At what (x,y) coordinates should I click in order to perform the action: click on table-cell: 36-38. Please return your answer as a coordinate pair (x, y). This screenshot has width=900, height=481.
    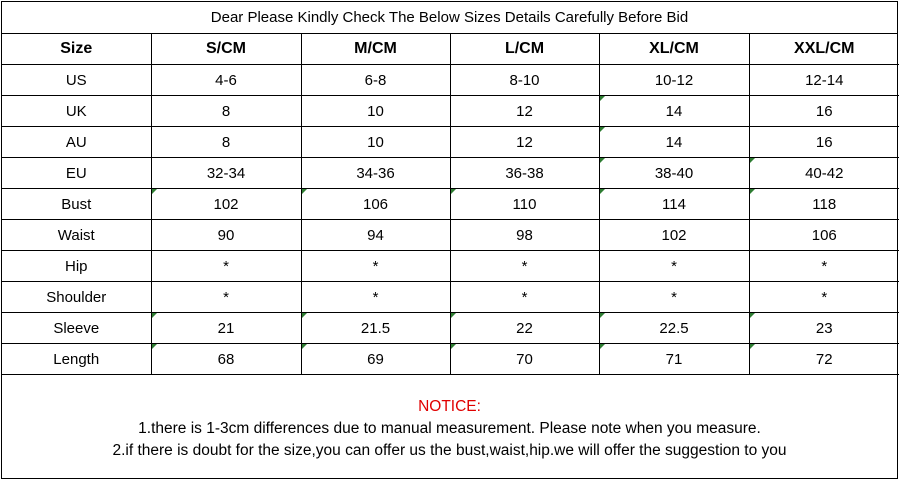
    Looking at the image, I should click on (524, 173).